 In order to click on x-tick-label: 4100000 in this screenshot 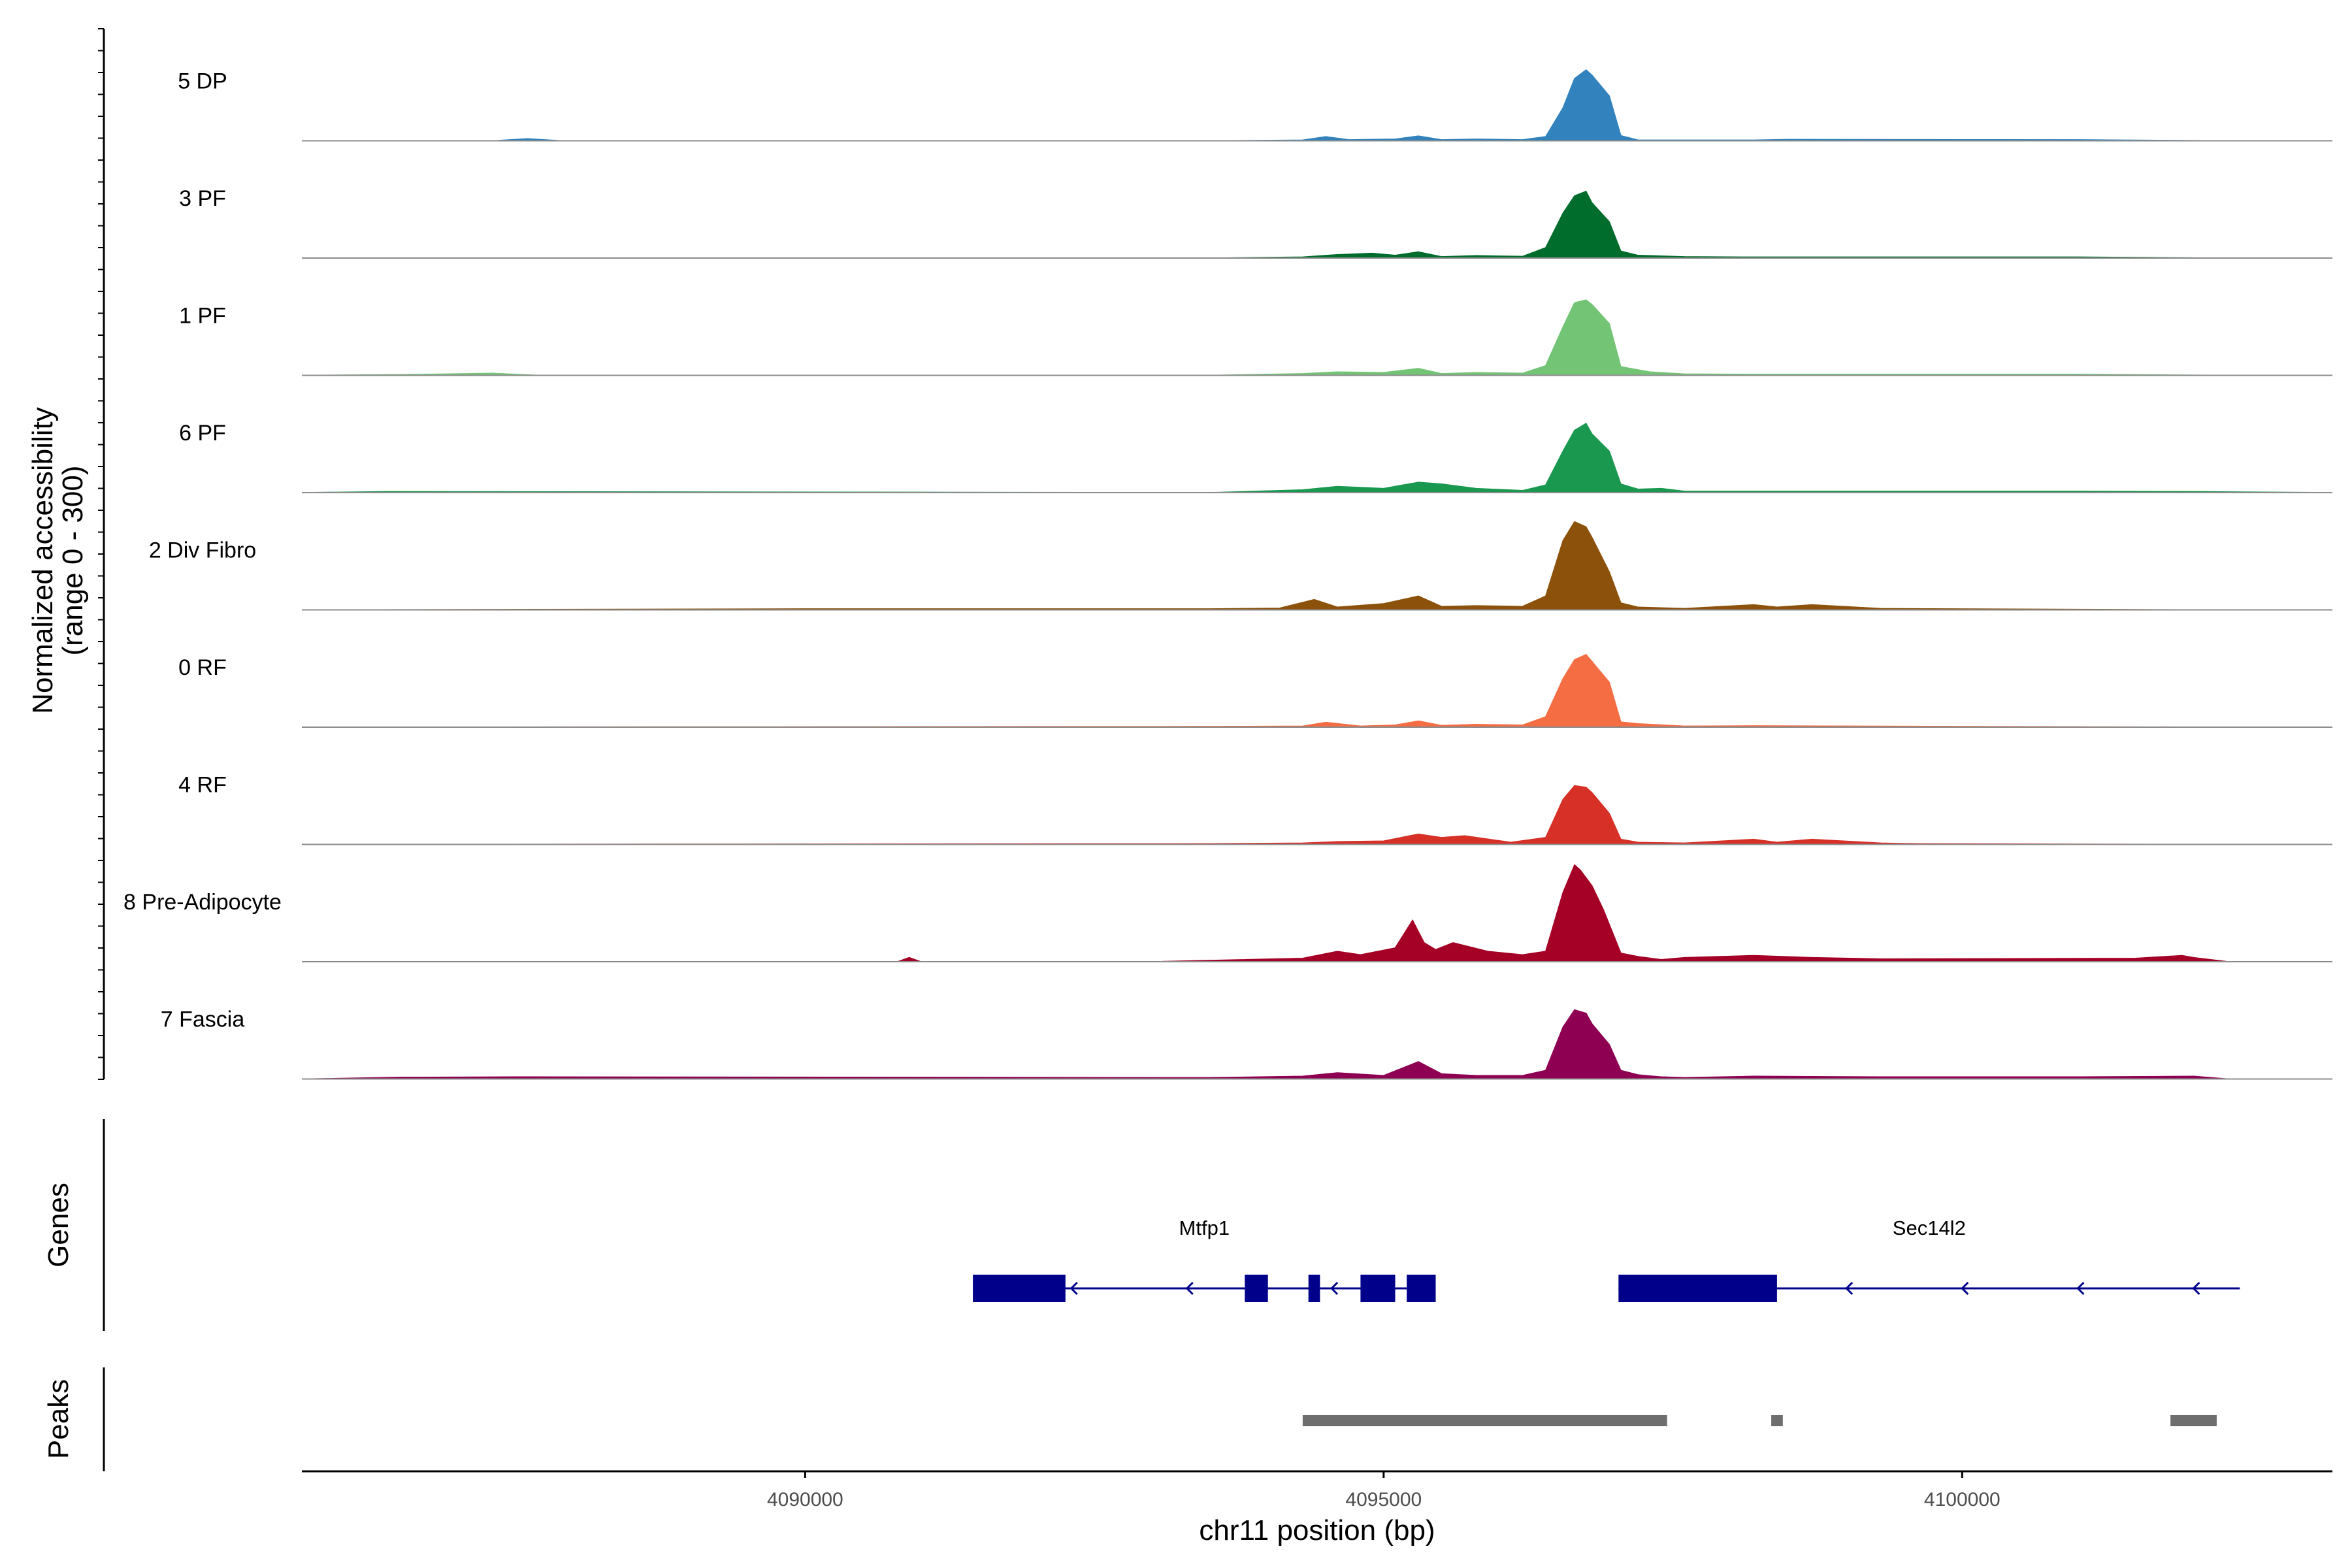, I will do `click(1962, 1500)`.